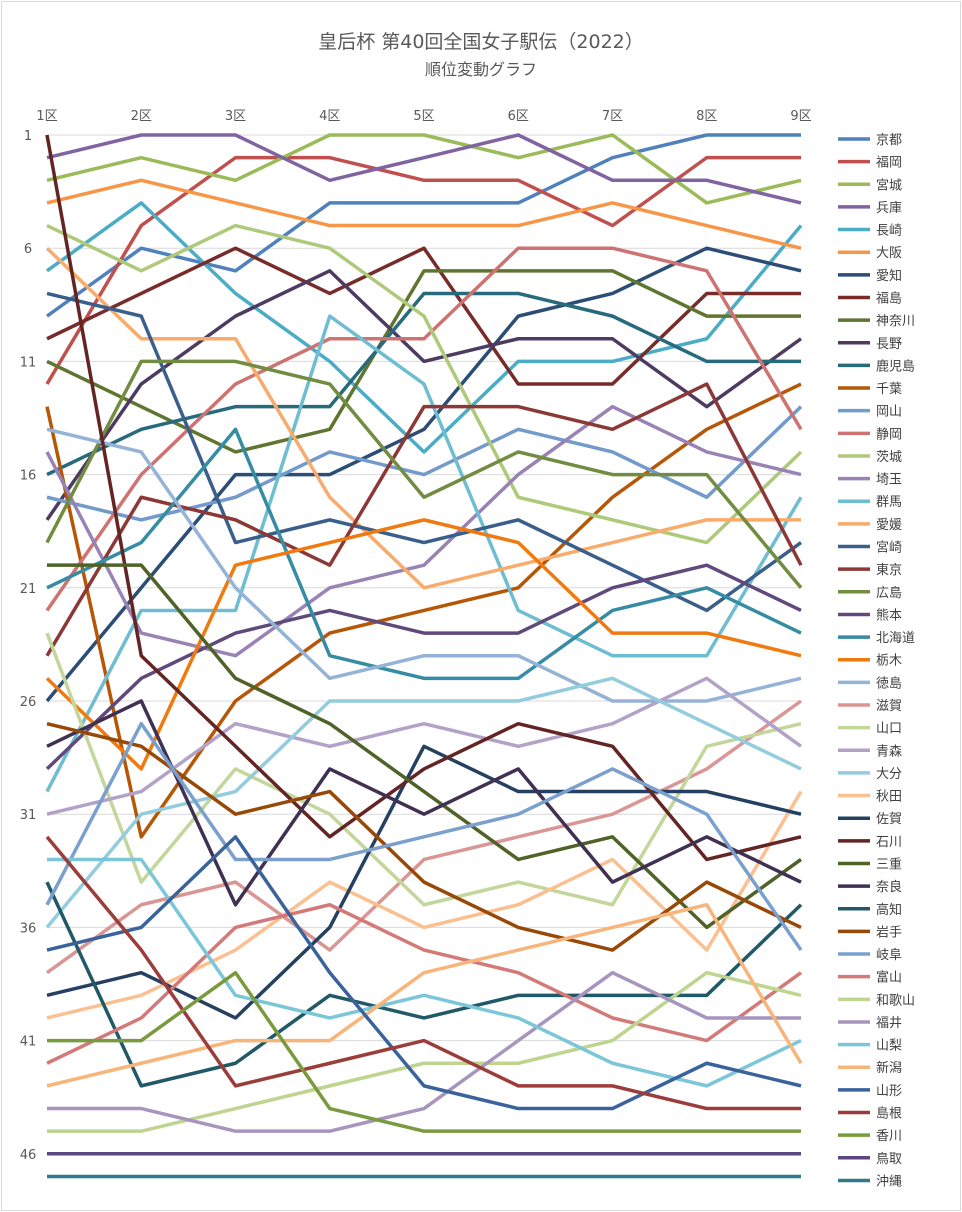  Describe the element at coordinates (28, 476) in the screenshot. I see `y-tick-label: 16` at that location.